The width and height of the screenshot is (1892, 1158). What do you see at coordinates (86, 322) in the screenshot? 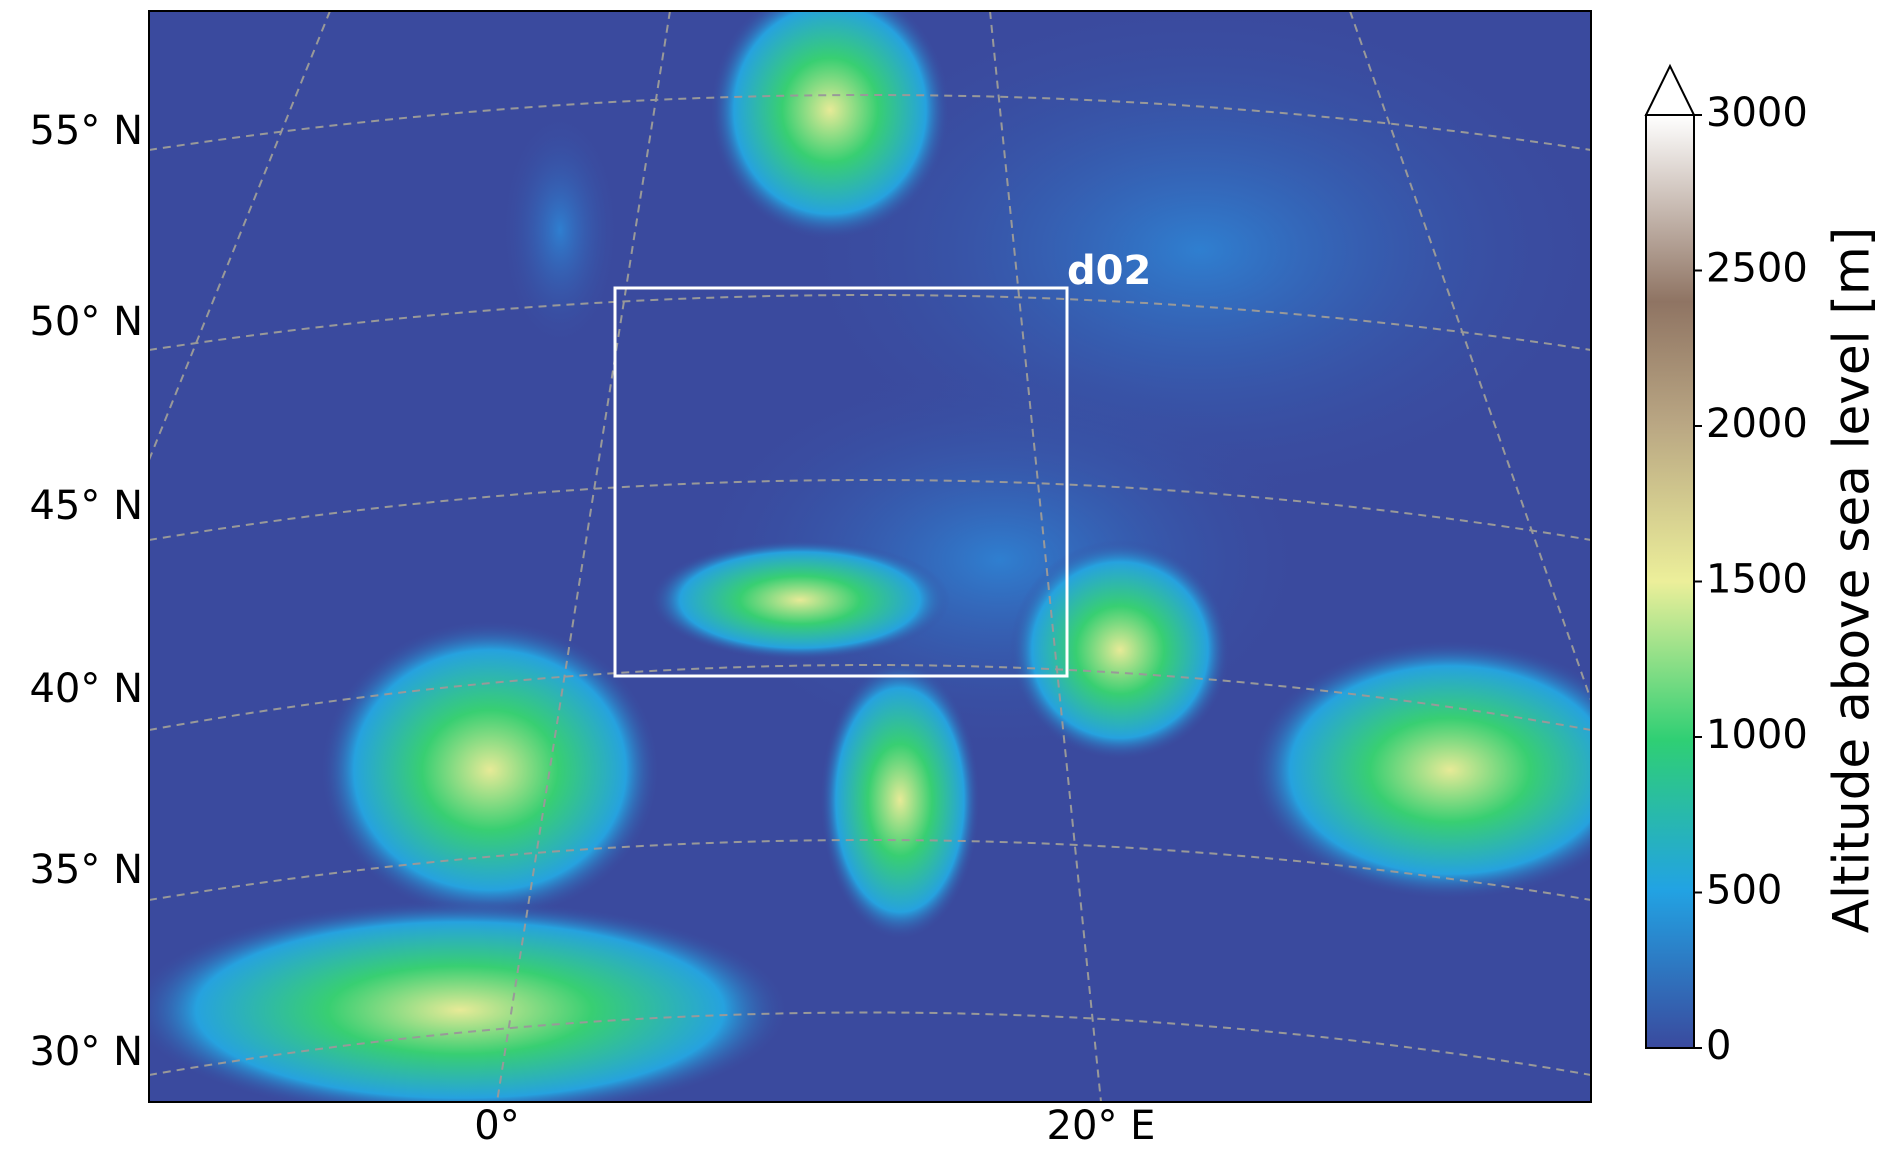
I see `lat-label: 50° N` at bounding box center [86, 322].